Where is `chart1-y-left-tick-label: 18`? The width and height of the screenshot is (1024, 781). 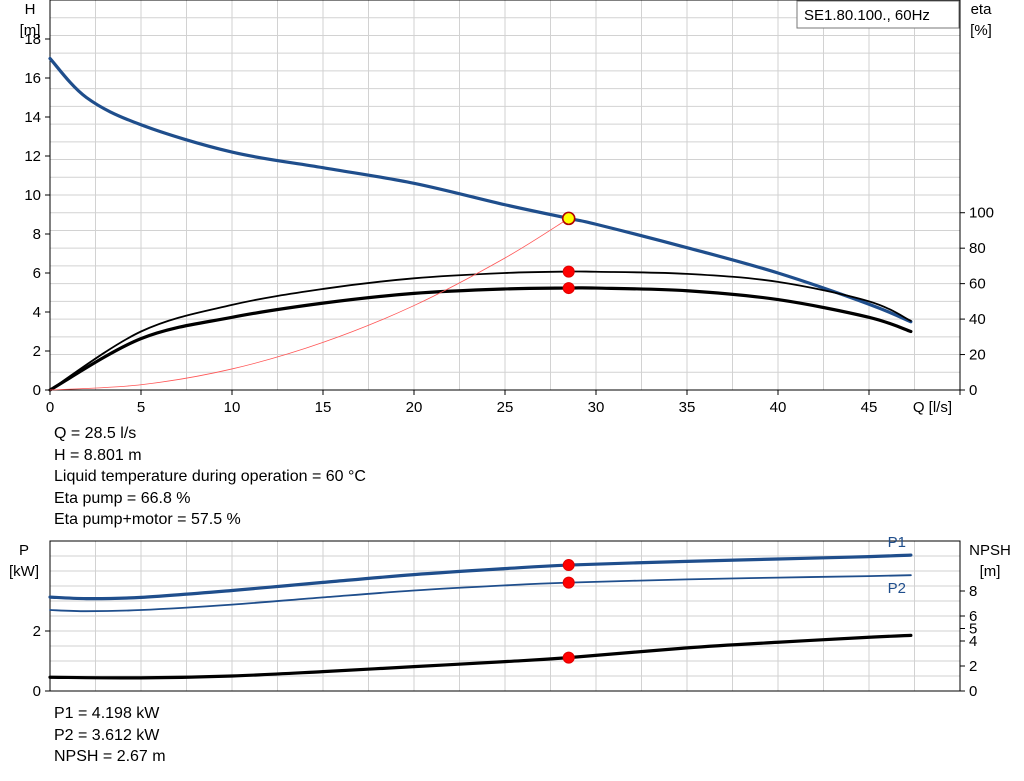 chart1-y-left-tick-label: 18 is located at coordinates (32, 39).